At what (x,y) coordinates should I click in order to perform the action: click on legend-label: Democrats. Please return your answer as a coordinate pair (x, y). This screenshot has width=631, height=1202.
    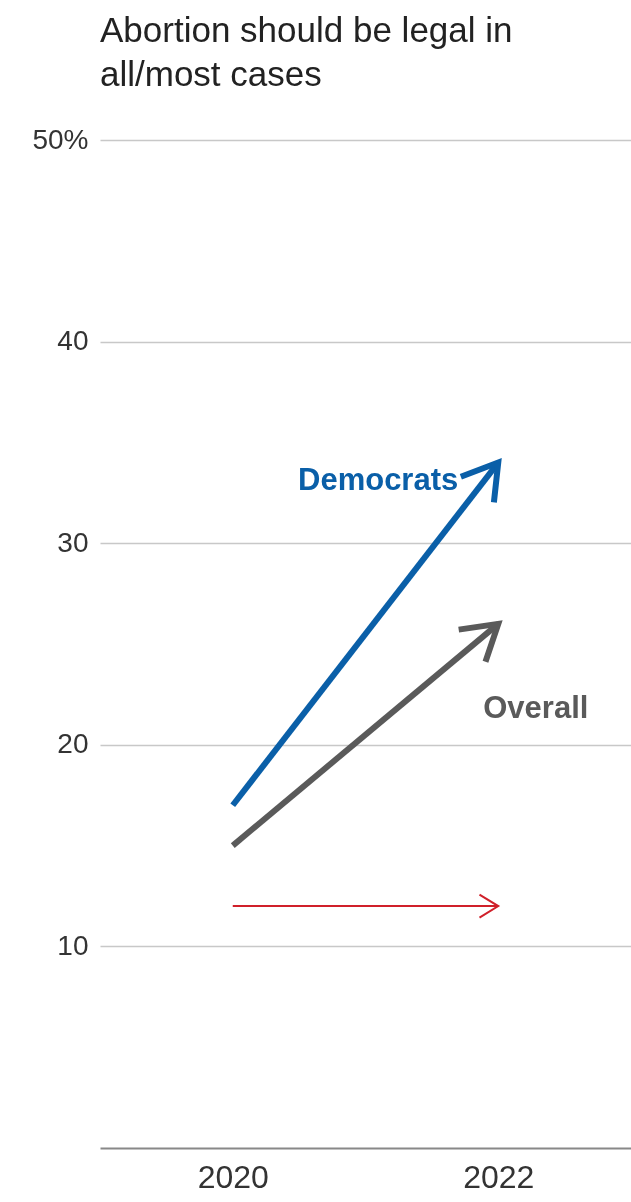
    Looking at the image, I should click on (378, 479).